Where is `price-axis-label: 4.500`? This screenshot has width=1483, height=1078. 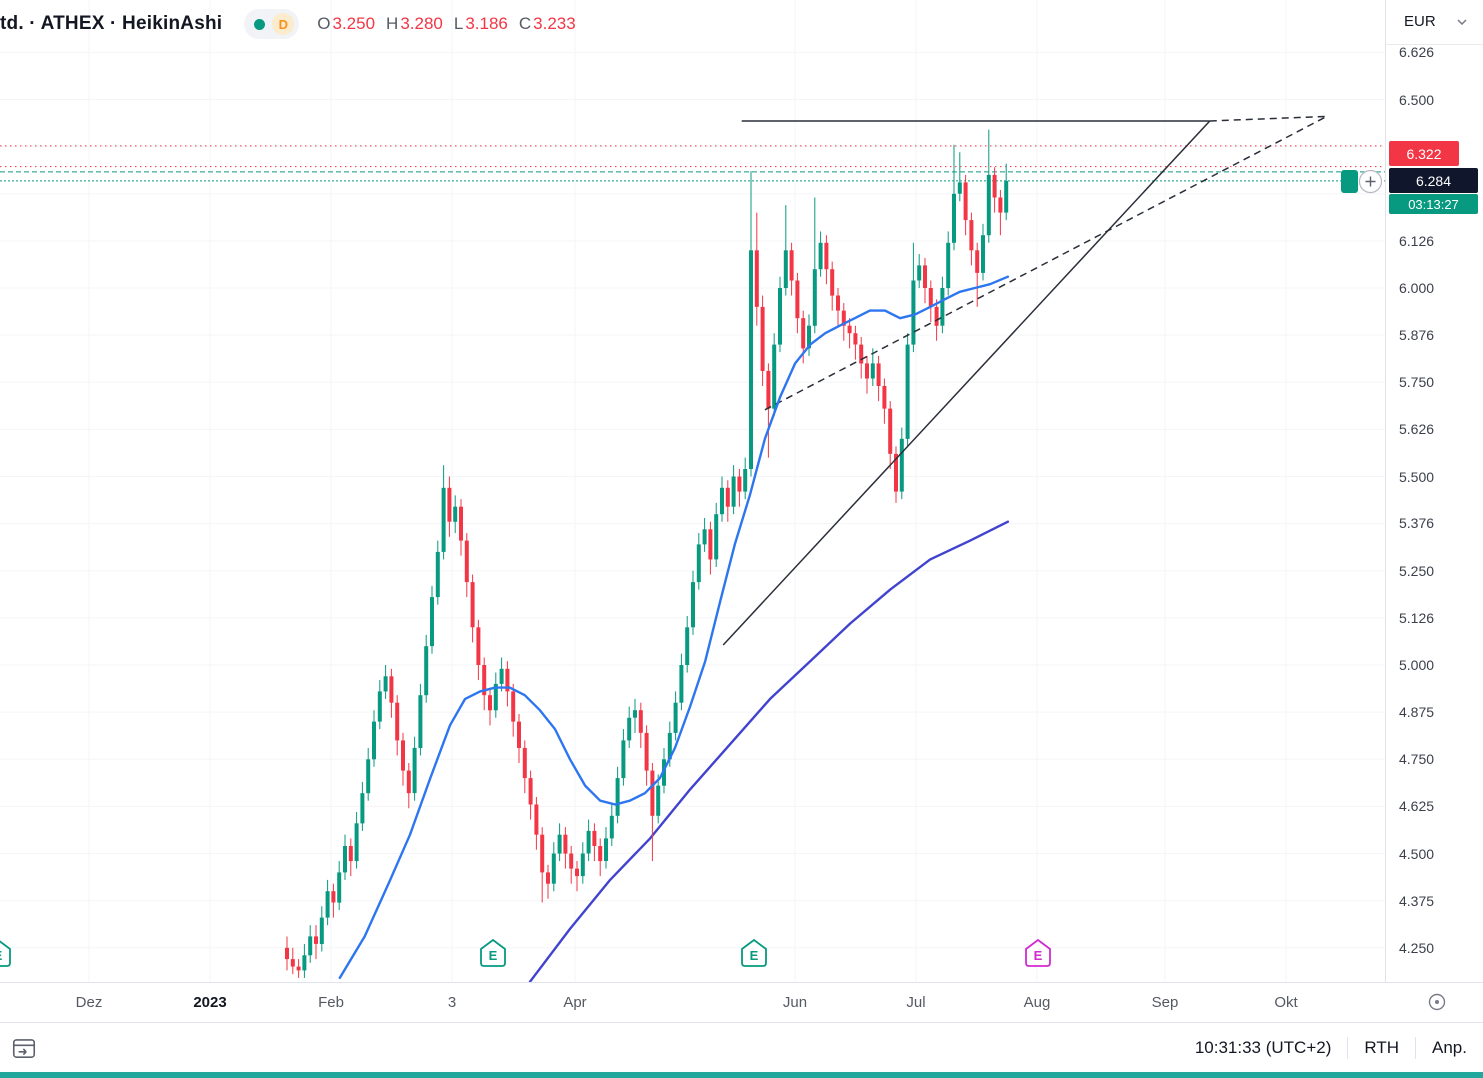 price-axis-label: 4.500 is located at coordinates (1417, 853).